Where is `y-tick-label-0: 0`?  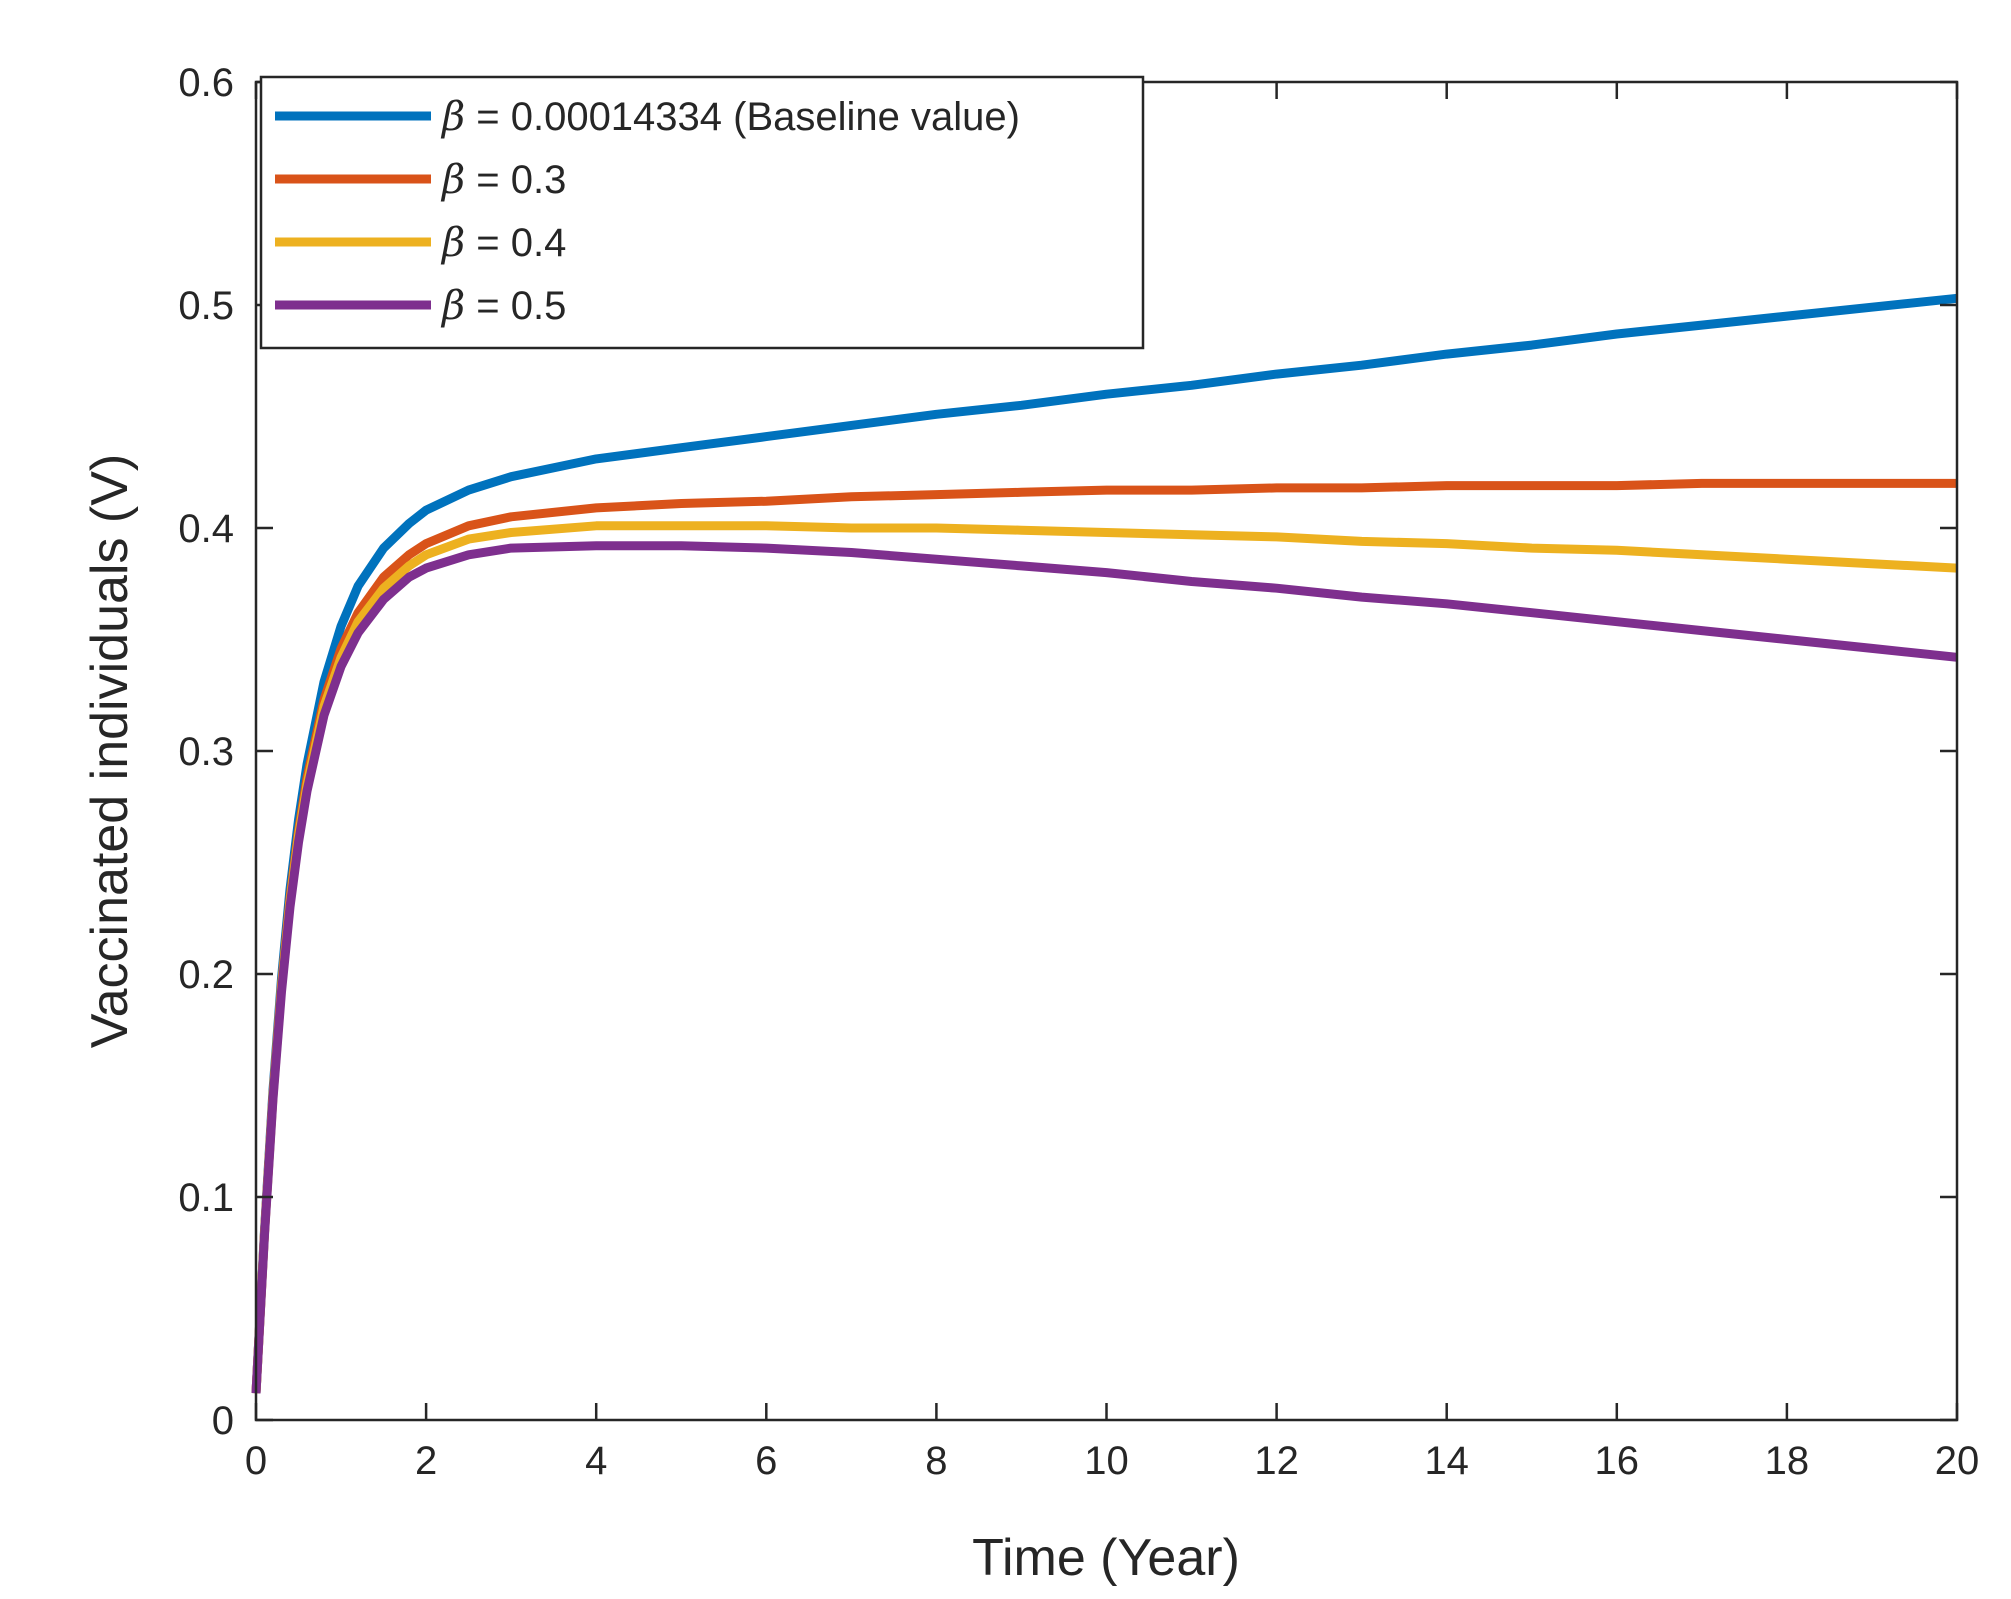
y-tick-label-0: 0 is located at coordinates (223, 1421).